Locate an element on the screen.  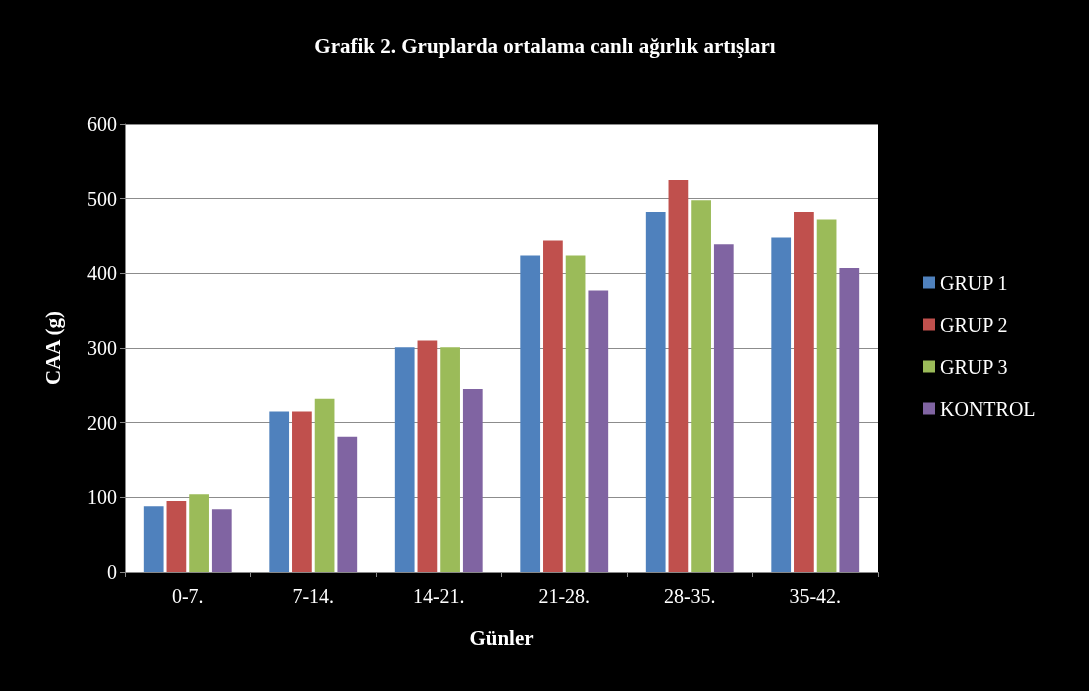
y-tick-label: 0 is located at coordinates (112, 572).